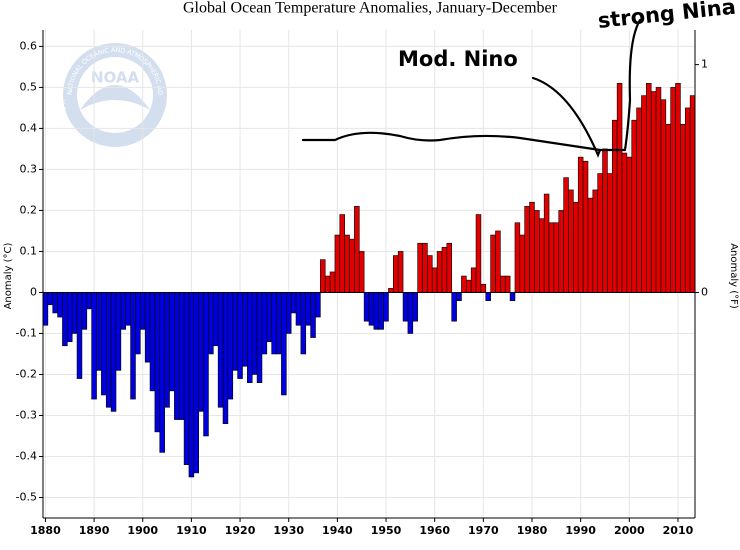 The image size is (740, 550). What do you see at coordinates (704, 291) in the screenshot?
I see `y2-tick-label: 0` at bounding box center [704, 291].